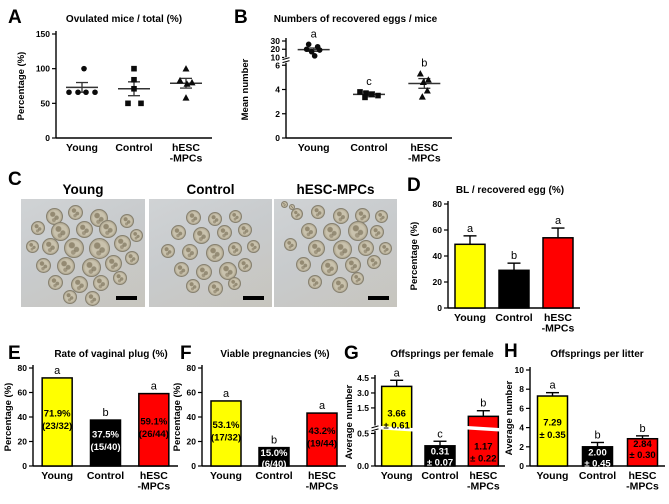  I want to click on bar-value-label: 37.5%, so click(105, 435).